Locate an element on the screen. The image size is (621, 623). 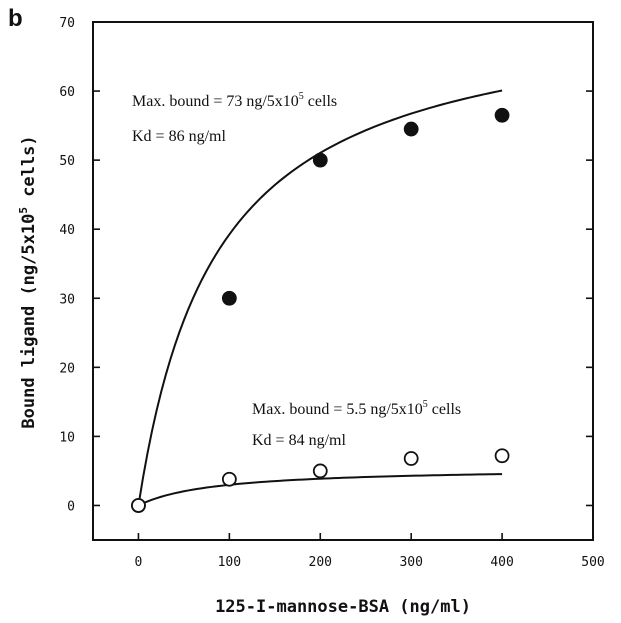
x-tick-label: 400 is located at coordinates (501, 562).